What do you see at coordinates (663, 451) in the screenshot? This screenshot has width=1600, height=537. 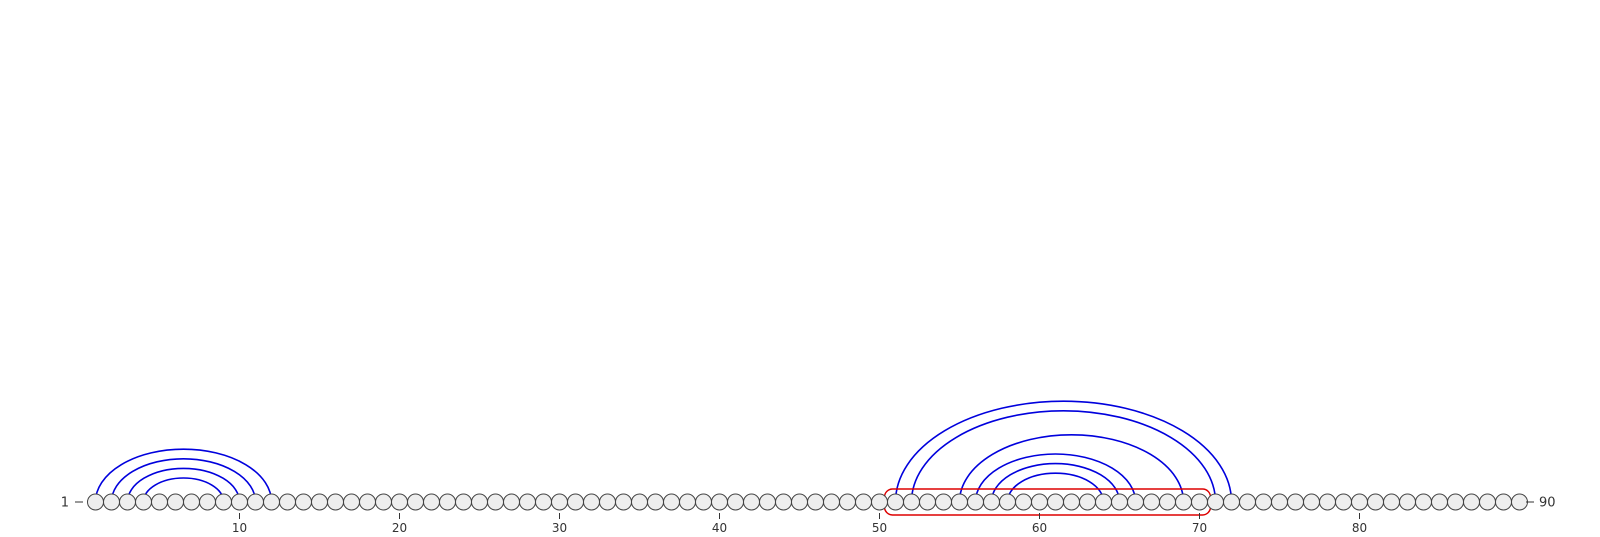 I see `arcs-layer` at bounding box center [663, 451].